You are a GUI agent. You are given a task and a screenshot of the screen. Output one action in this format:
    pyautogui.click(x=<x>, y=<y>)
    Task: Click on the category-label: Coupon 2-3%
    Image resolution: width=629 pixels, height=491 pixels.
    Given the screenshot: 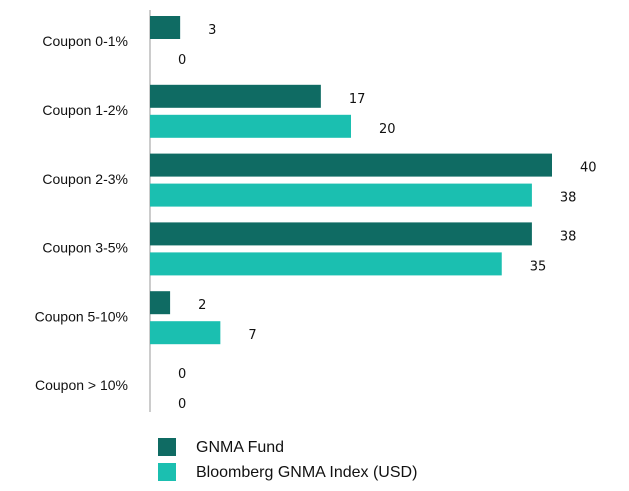 What is the action you would take?
    pyautogui.click(x=85, y=179)
    